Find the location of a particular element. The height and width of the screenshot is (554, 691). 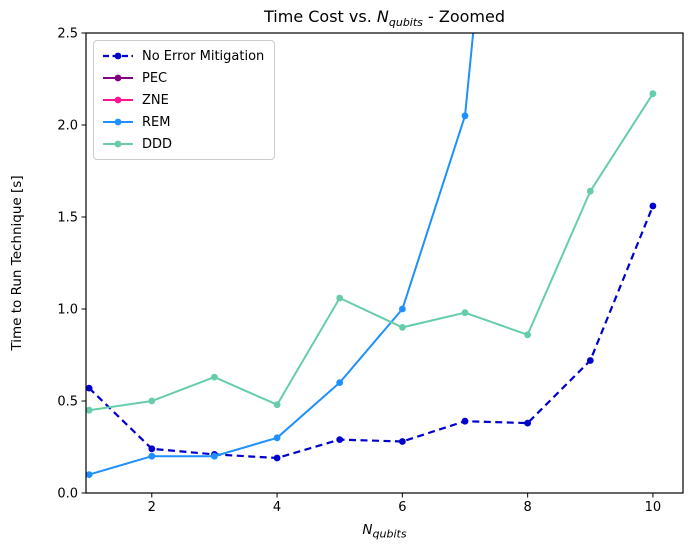

legend-item-zne: ZNE is located at coordinates (182, 100).